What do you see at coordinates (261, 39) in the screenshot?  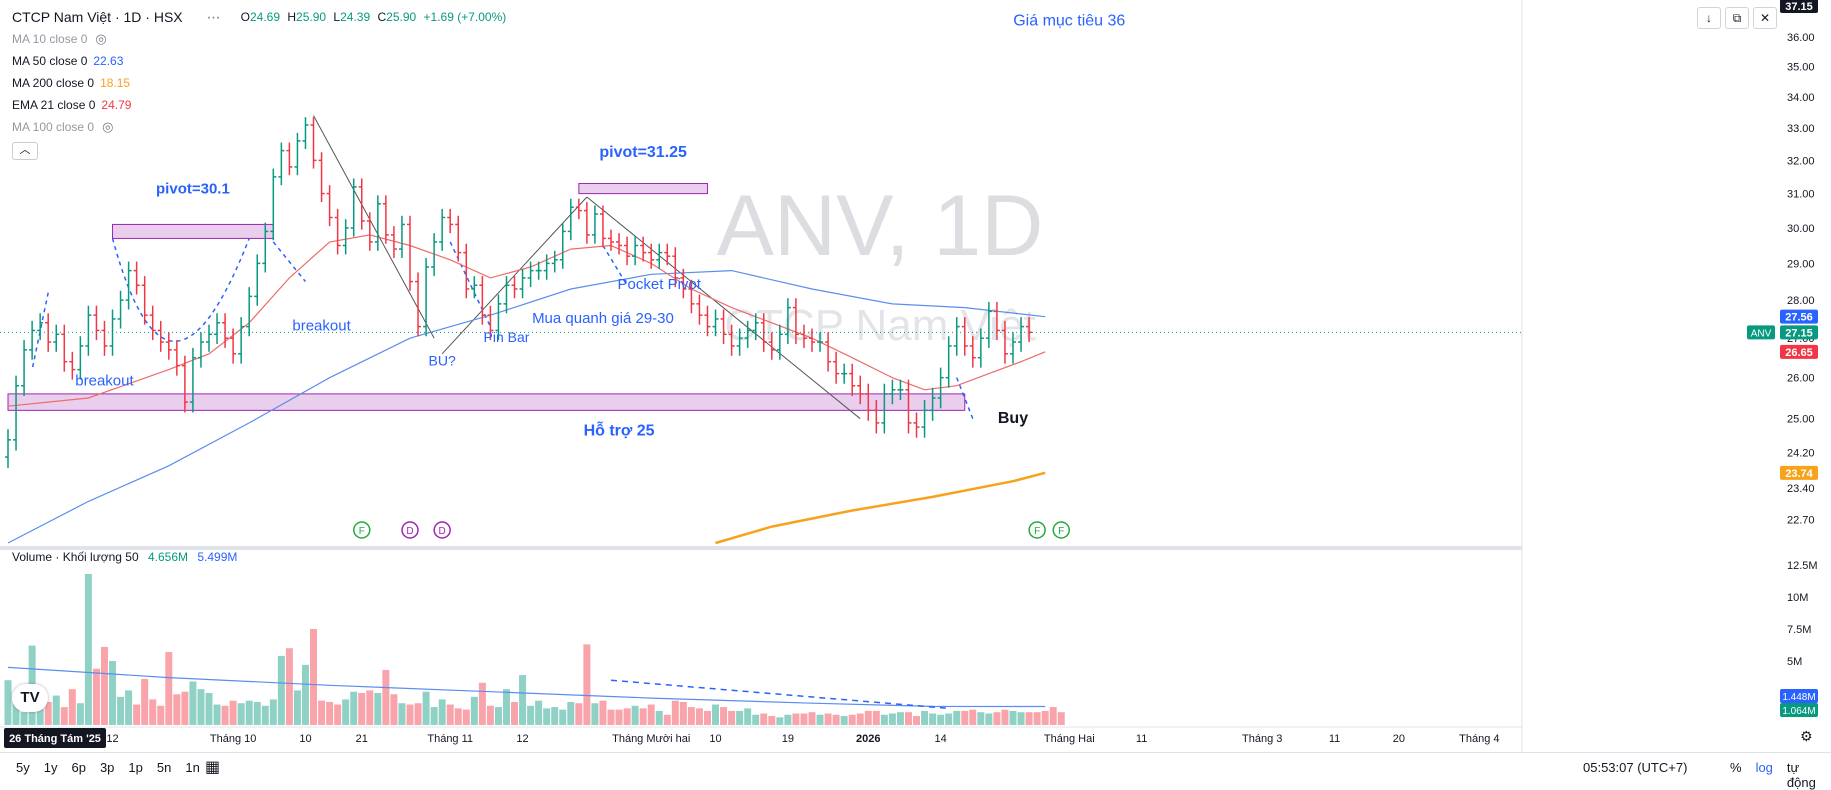 I see `indicator-row: MA 10 close 0 ◎` at bounding box center [261, 39].